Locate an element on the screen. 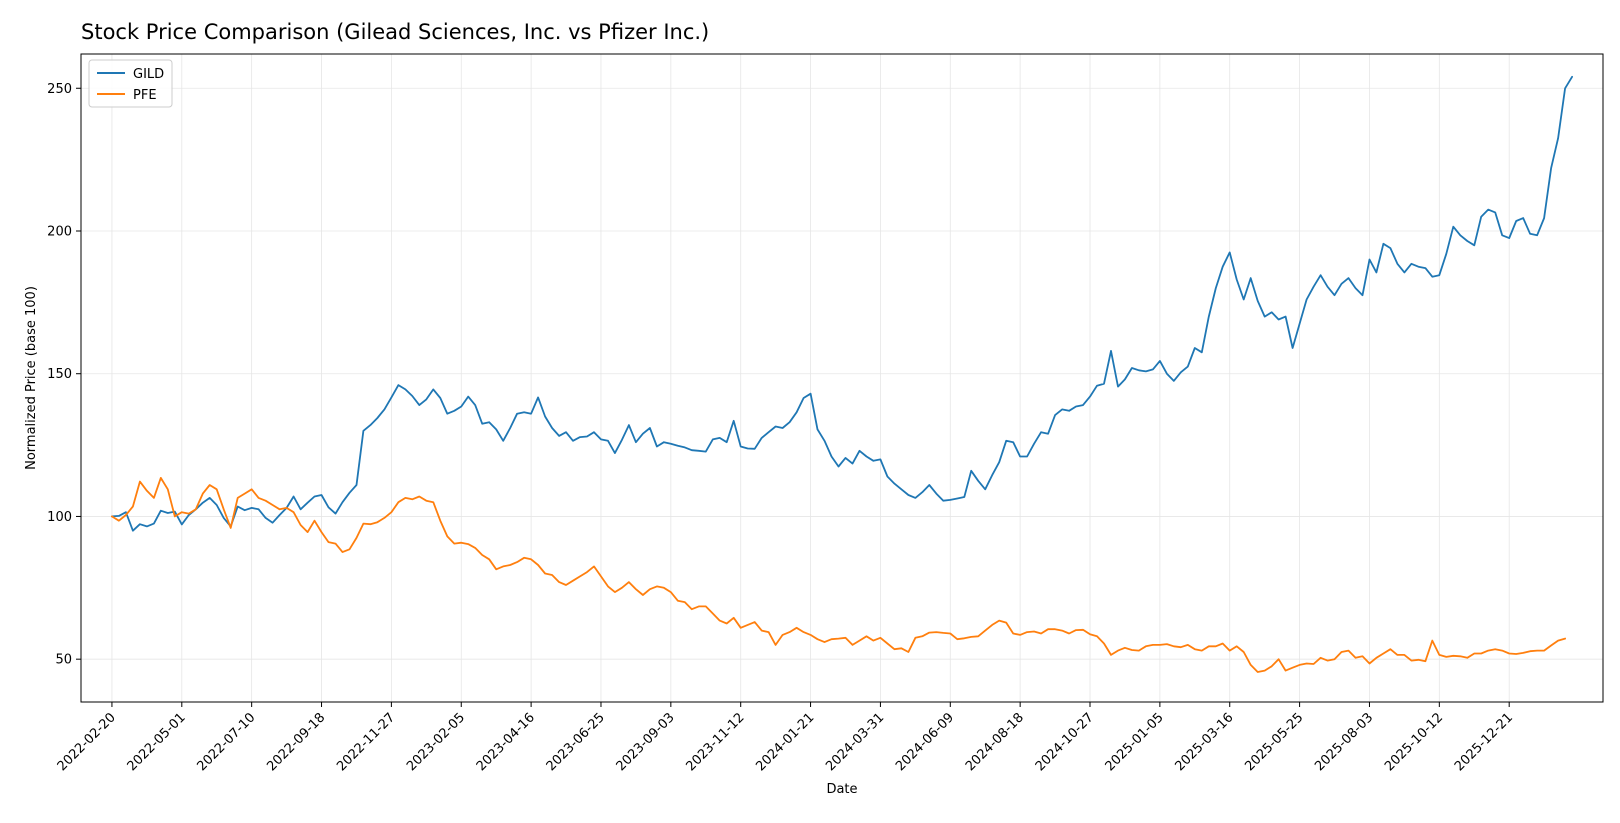 The width and height of the screenshot is (1620, 823). legend: GILD PFE is located at coordinates (130, 83).